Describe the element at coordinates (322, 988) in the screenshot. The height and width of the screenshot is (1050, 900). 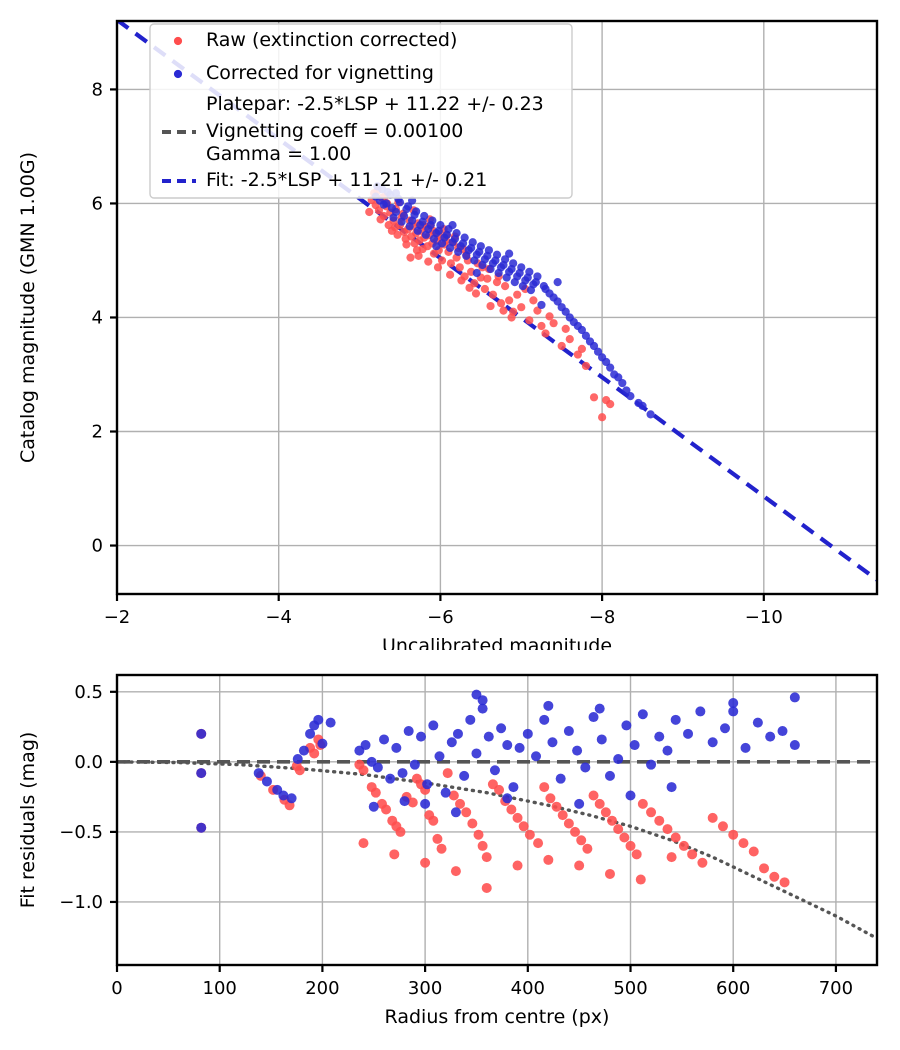
I see `x-tick-label: 200` at that location.